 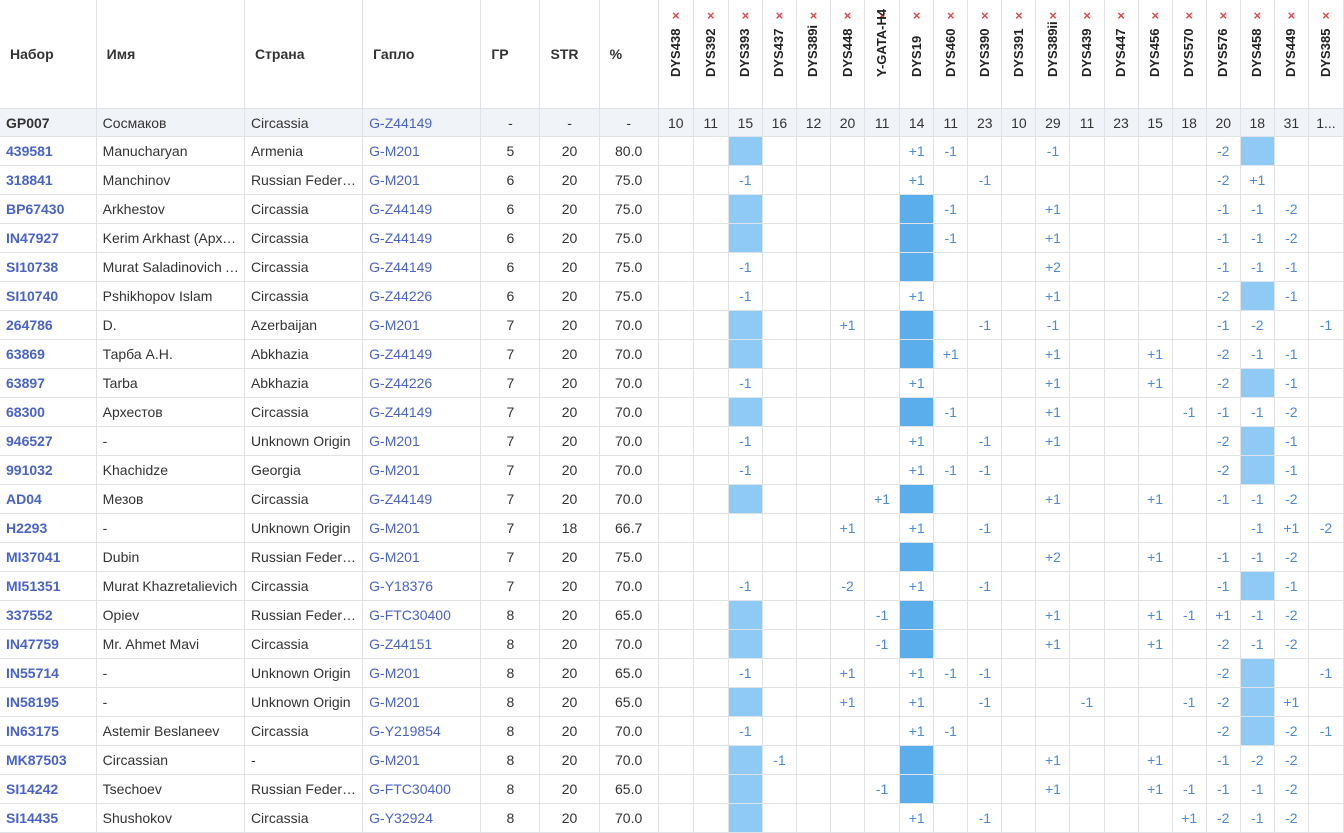 What do you see at coordinates (48, 412) in the screenshot?
I see `kit-link: 68300` at bounding box center [48, 412].